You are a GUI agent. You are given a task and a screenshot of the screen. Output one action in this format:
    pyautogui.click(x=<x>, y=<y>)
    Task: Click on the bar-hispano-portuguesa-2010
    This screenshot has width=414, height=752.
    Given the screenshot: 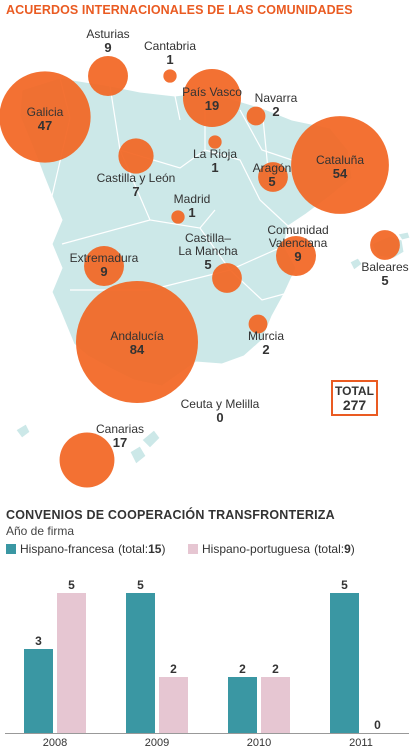 What is the action you would take?
    pyautogui.click(x=275, y=705)
    